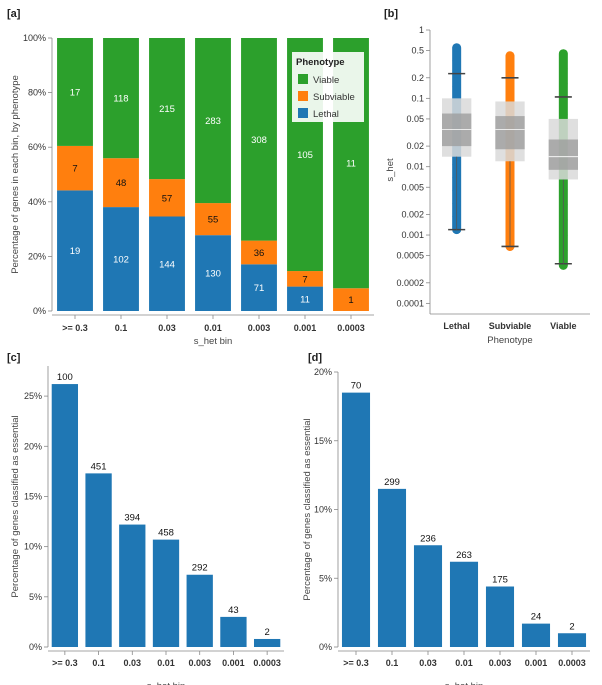 The height and width of the screenshot is (685, 602). I want to click on segment-label: 48, so click(121, 183).